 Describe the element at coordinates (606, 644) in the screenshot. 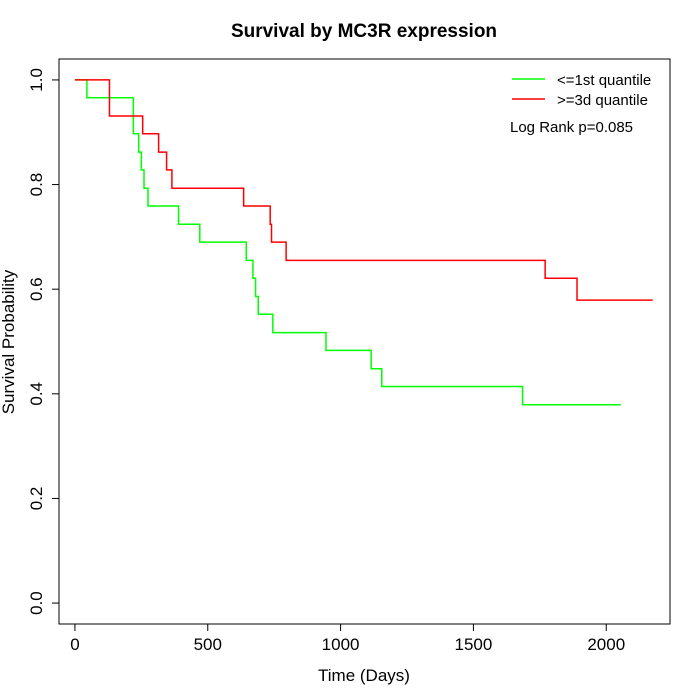

I see `x-tick-label: 2000` at that location.